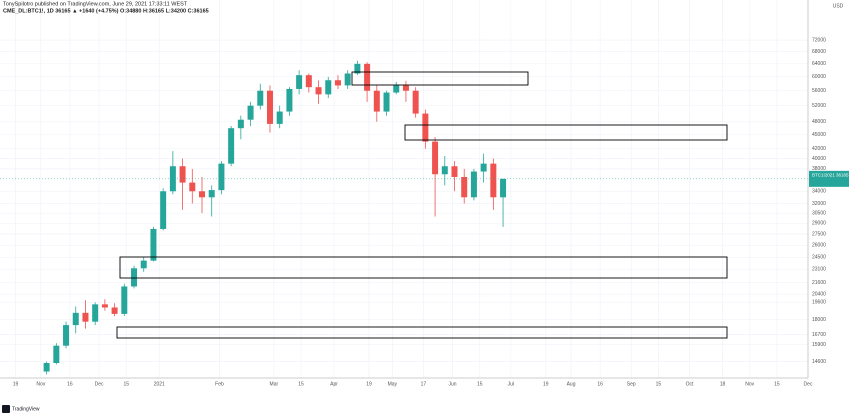  What do you see at coordinates (819, 345) in the screenshot?
I see `y-tick-label: 15900` at bounding box center [819, 345].